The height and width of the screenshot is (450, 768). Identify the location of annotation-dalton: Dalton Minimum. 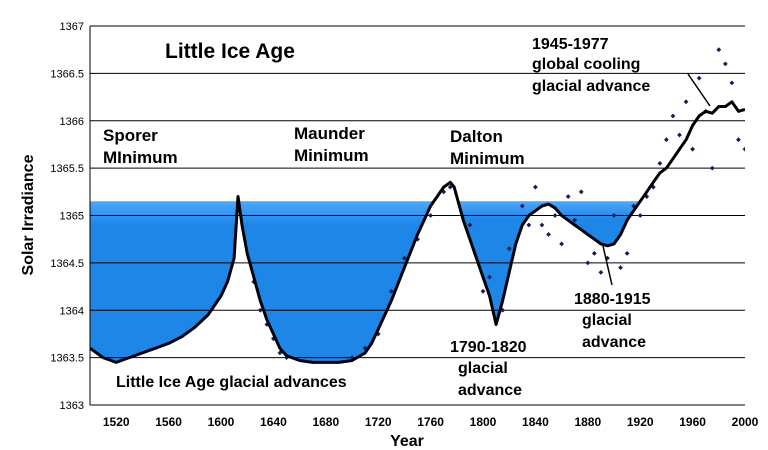
(487, 147).